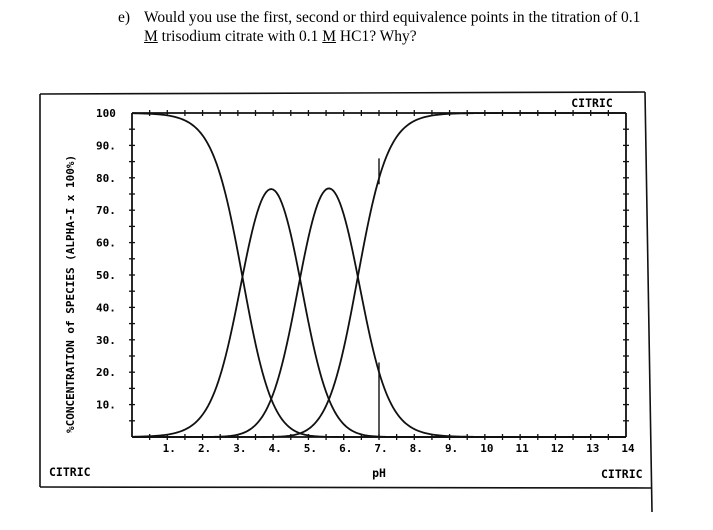 The height and width of the screenshot is (530, 713). Describe the element at coordinates (416, 448) in the screenshot. I see `x-tick-label: 8.` at that location.